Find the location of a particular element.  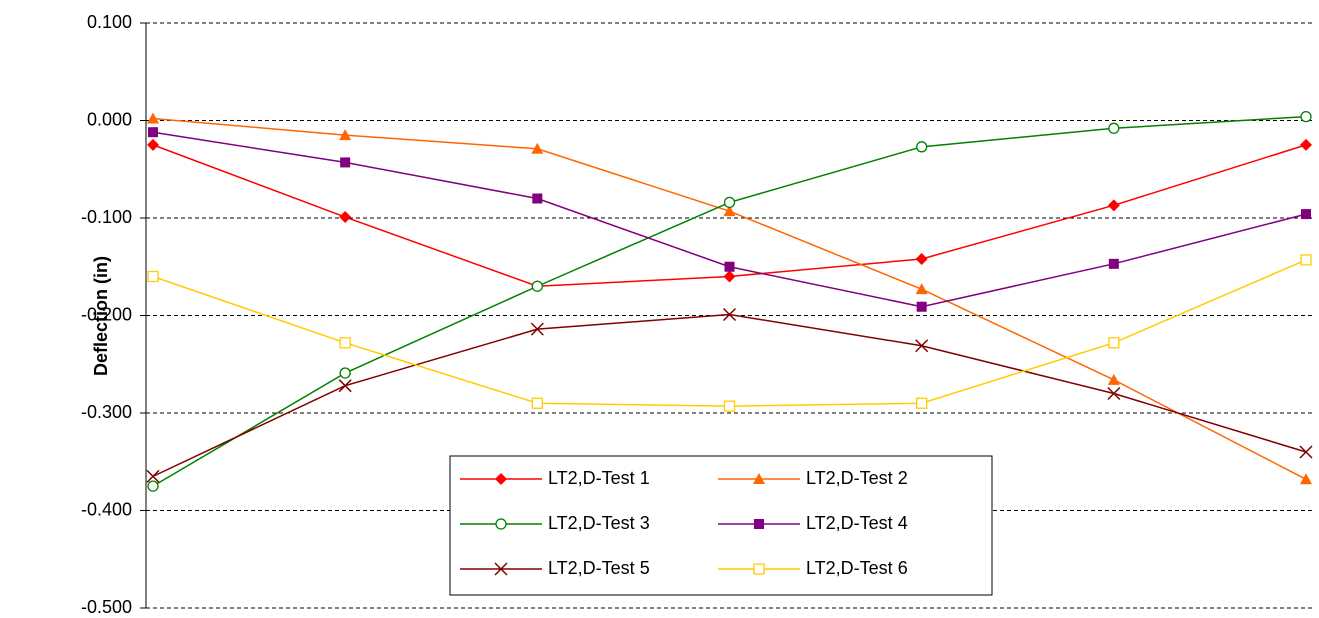

y-tick-label: -0.100 is located at coordinates (106, 217).